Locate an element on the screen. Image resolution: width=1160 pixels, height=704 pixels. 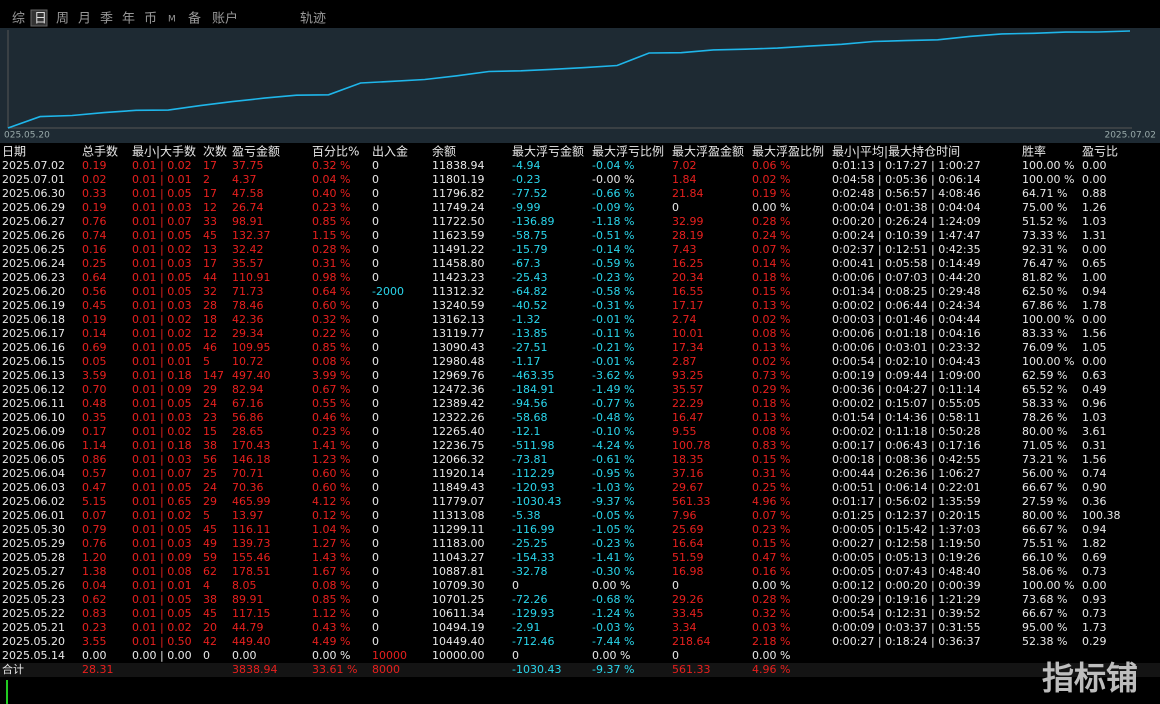
table-cell: -0.04 % is located at coordinates (613, 165).